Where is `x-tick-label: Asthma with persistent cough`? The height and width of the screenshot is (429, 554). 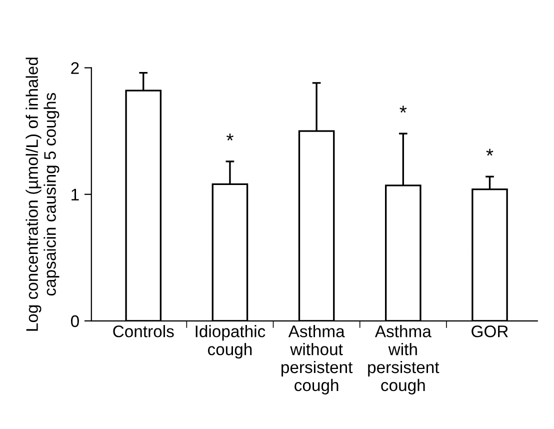 x-tick-label: Asthma with persistent cough is located at coordinates (404, 359).